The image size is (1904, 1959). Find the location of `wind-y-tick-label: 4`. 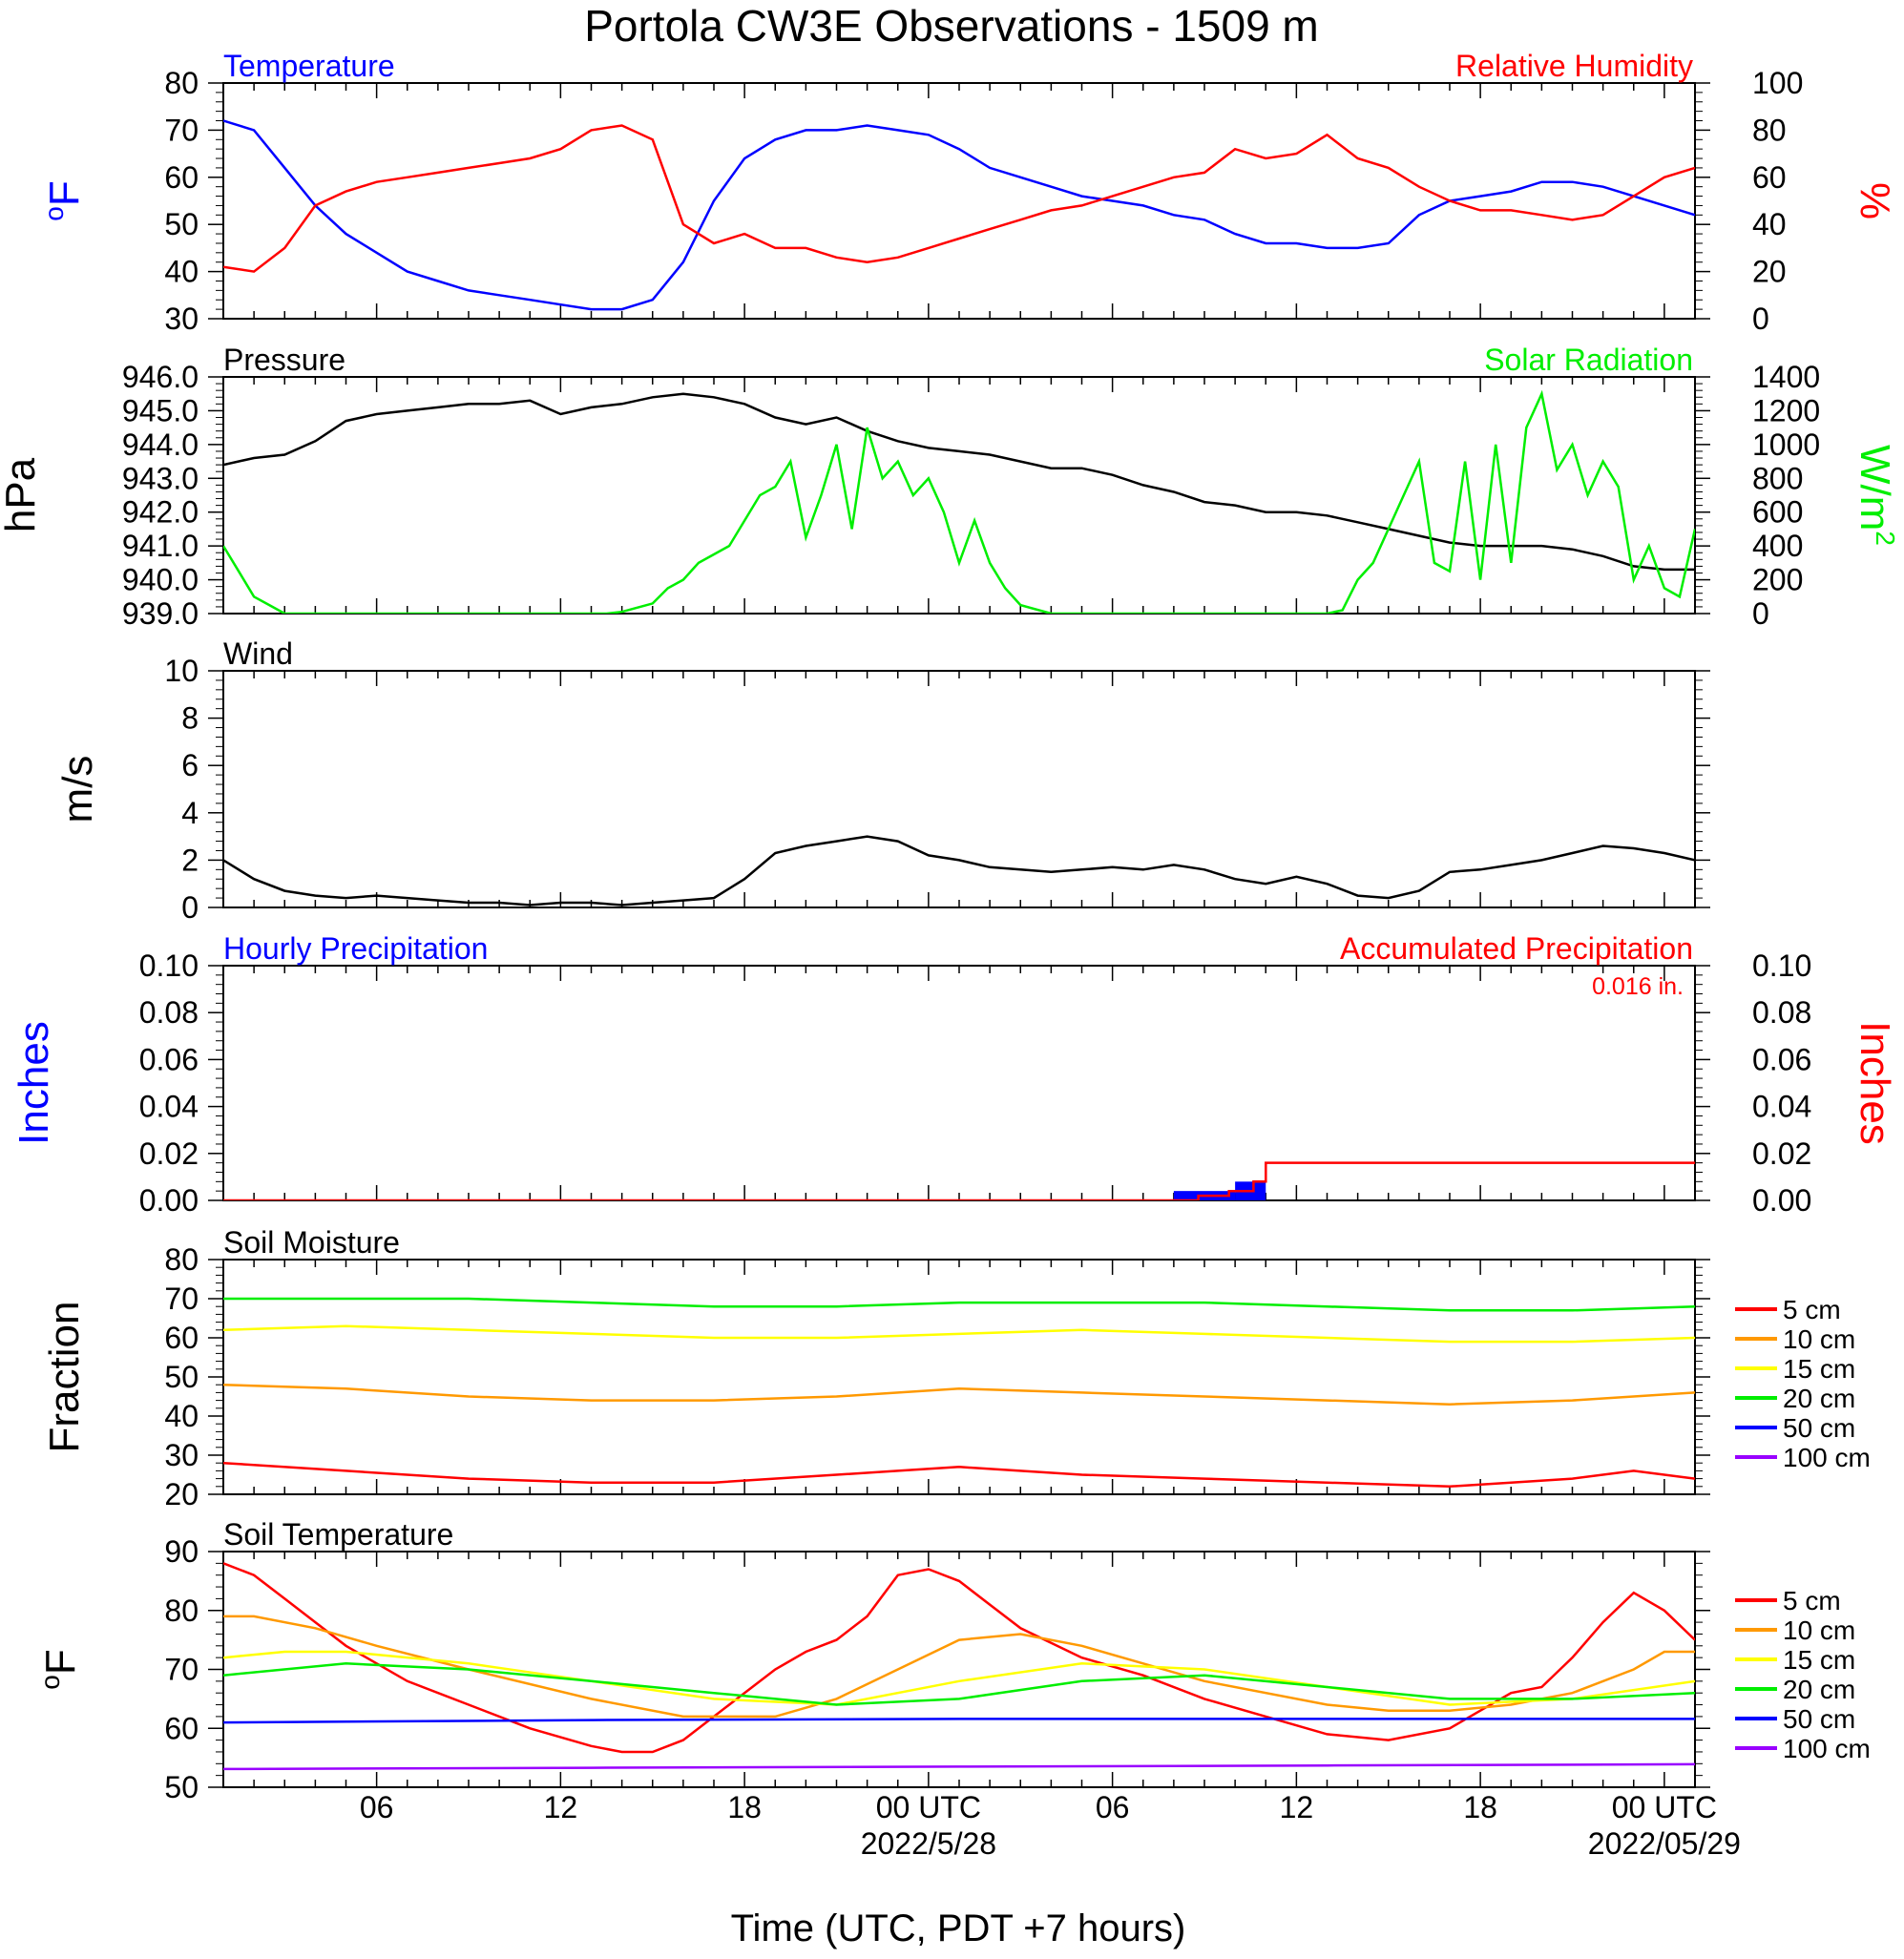

wind-y-tick-label: 4 is located at coordinates (190, 813).